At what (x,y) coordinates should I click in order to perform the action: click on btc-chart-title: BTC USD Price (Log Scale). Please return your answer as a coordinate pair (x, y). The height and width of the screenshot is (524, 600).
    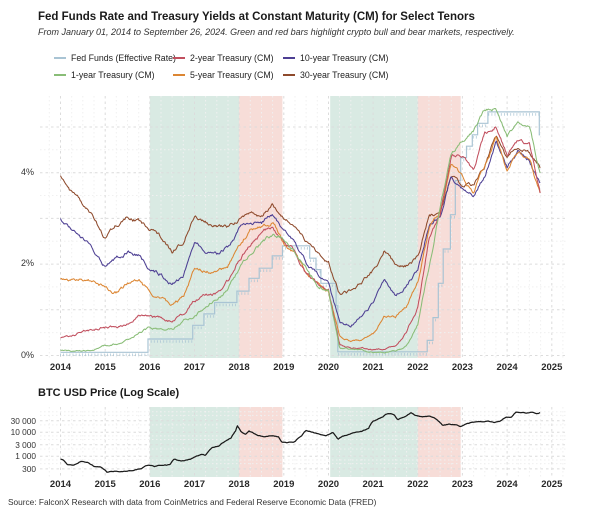
    Looking at the image, I should click on (109, 393).